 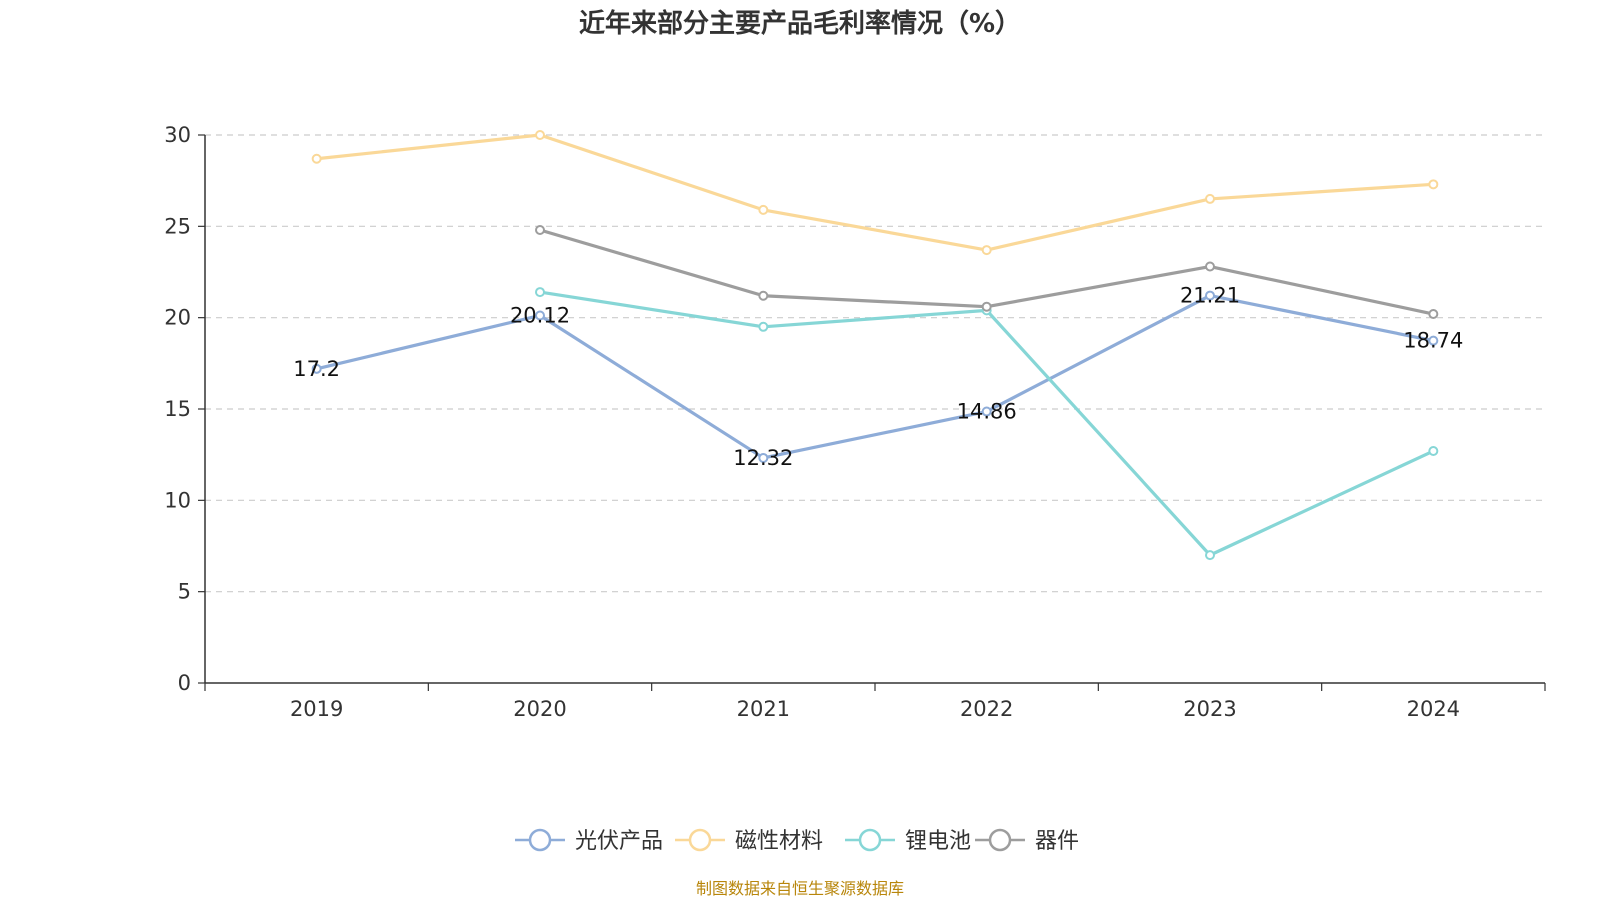 I want to click on data-point-光伏产品-2020, so click(x=540, y=315).